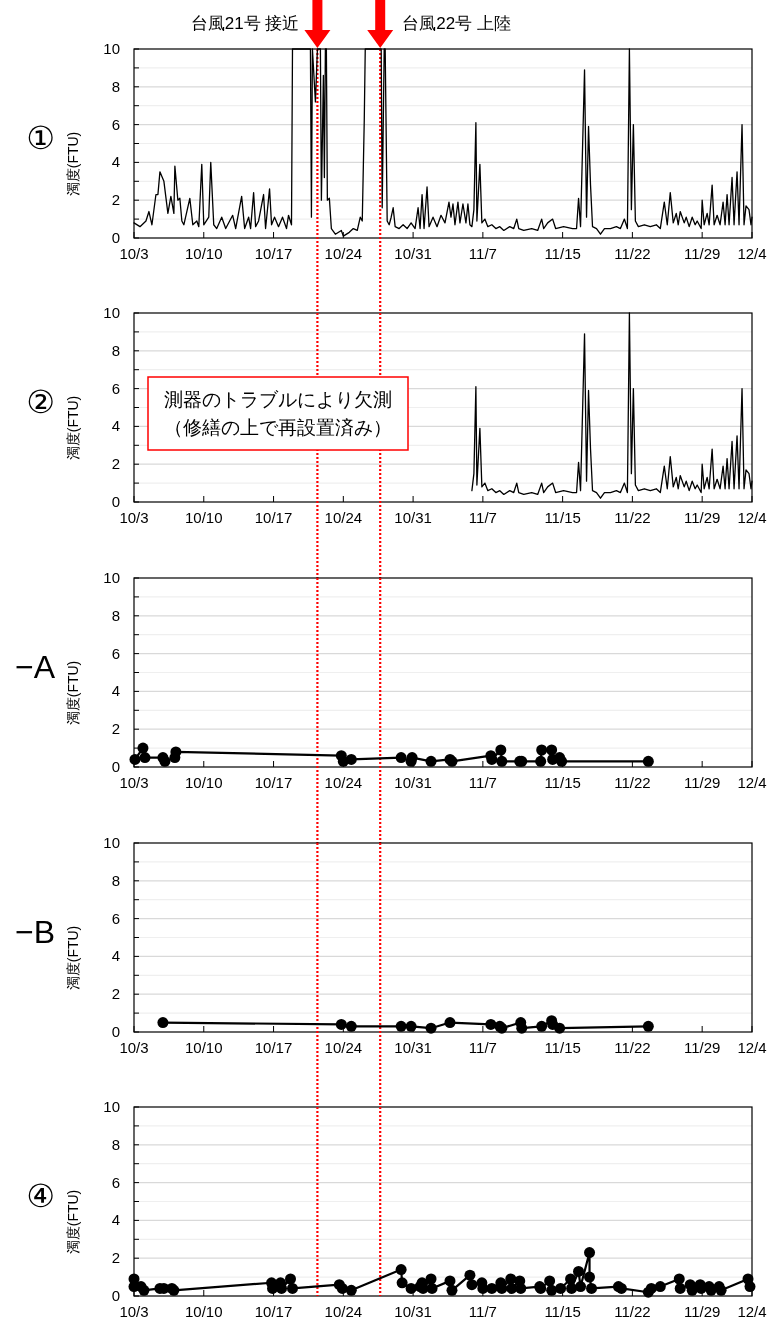 The width and height of the screenshot is (777, 1335). Describe the element at coordinates (35, 667) in the screenshot. I see `text: −A` at that location.